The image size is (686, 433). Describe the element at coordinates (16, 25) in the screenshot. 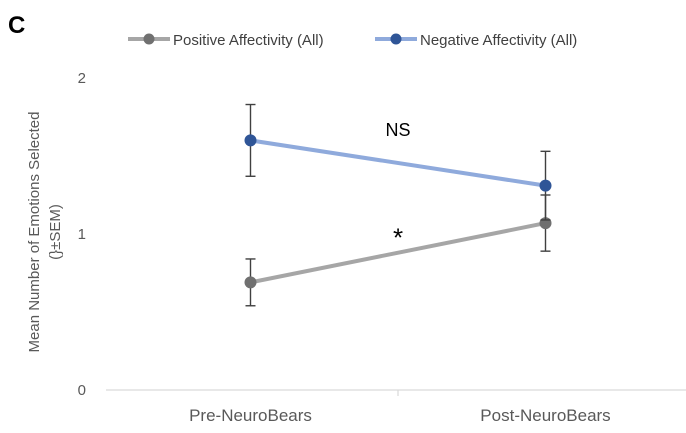

I see `panel-label: C` at that location.